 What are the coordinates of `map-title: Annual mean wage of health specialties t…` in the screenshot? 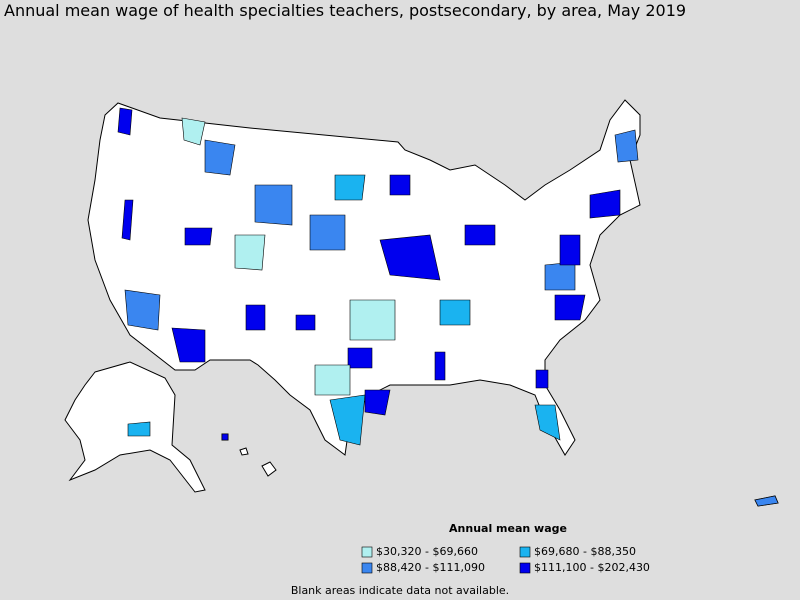 It's located at (345, 10).